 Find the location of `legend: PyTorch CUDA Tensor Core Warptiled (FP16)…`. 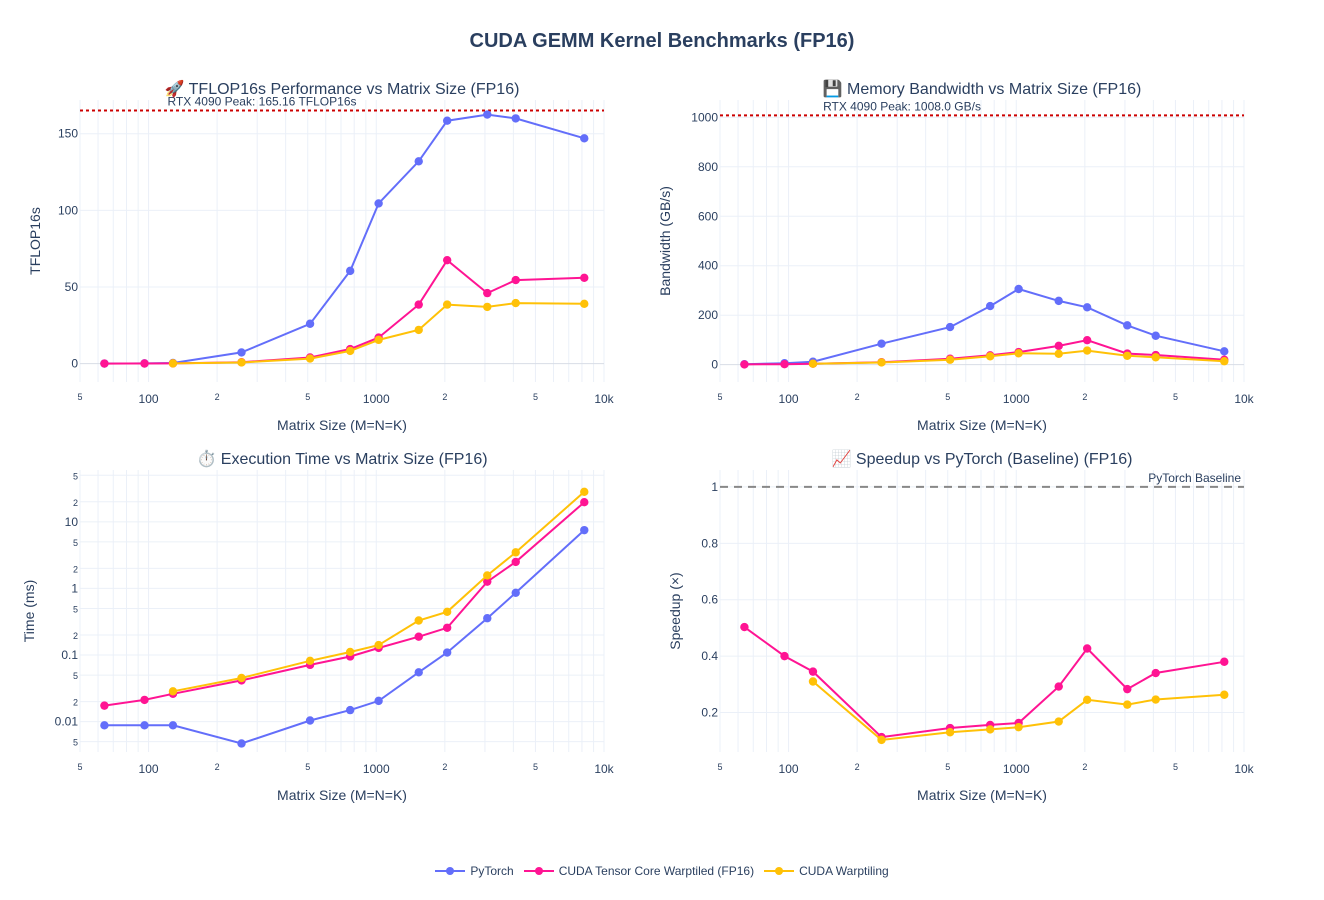

legend: PyTorch CUDA Tensor Core Warptiled (FP16)… is located at coordinates (662, 871).